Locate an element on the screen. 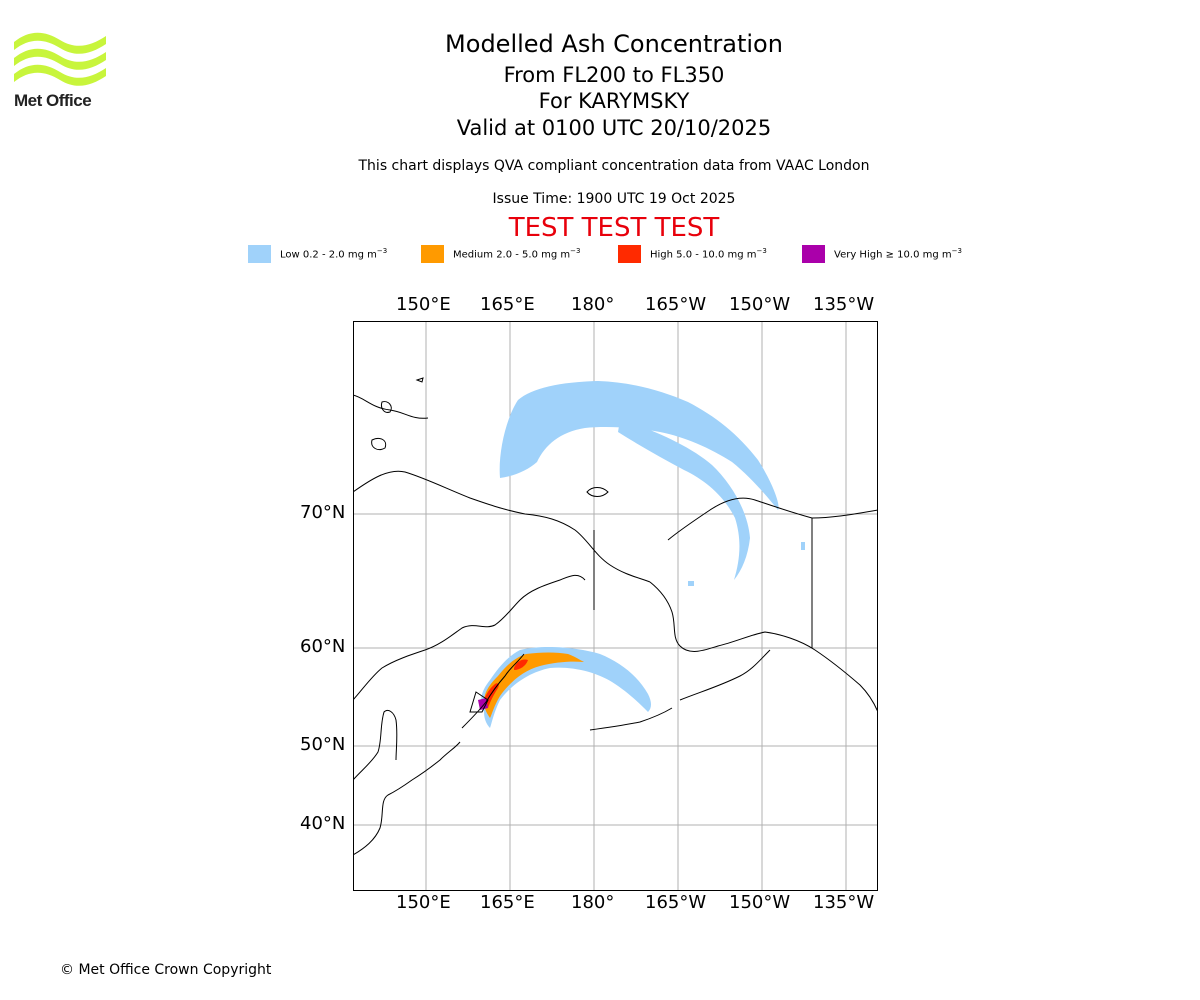 The image size is (1200, 1000). legend-item-very-high: Very High ≥ 10.0 mg m−3 is located at coordinates (882, 254).